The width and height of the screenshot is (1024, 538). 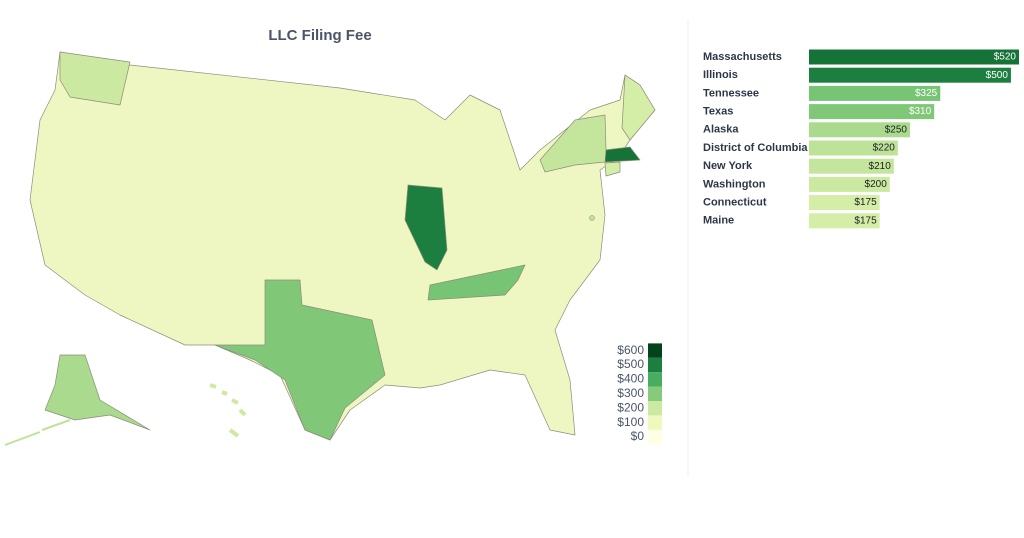 I want to click on bar-label: New York, so click(x=728, y=166).